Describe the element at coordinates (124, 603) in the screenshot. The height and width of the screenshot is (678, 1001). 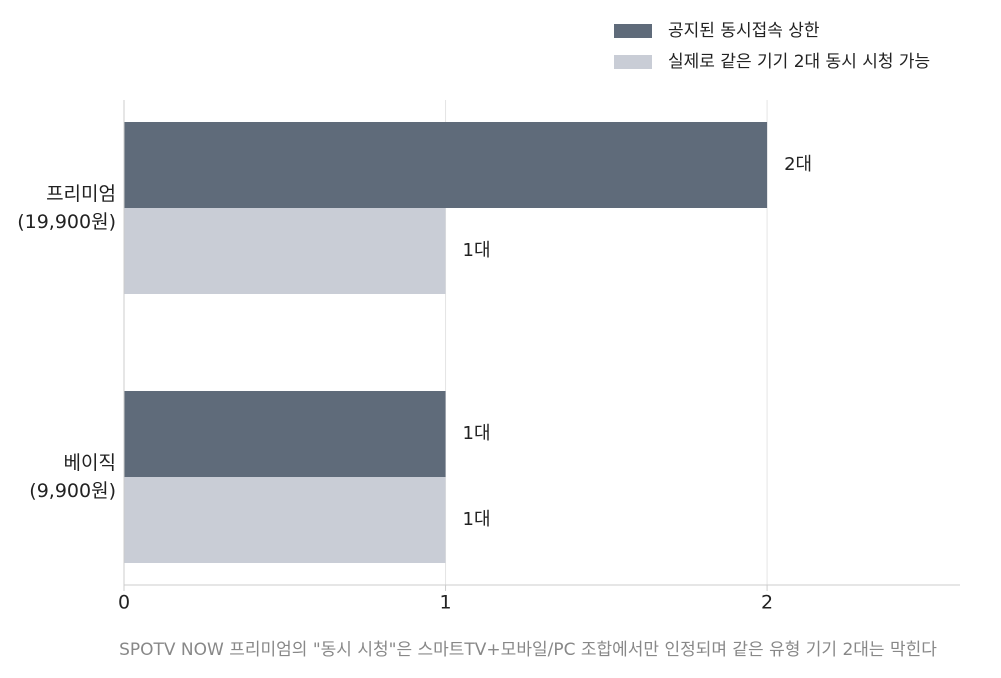
I see `x-tick-label: 0` at that location.